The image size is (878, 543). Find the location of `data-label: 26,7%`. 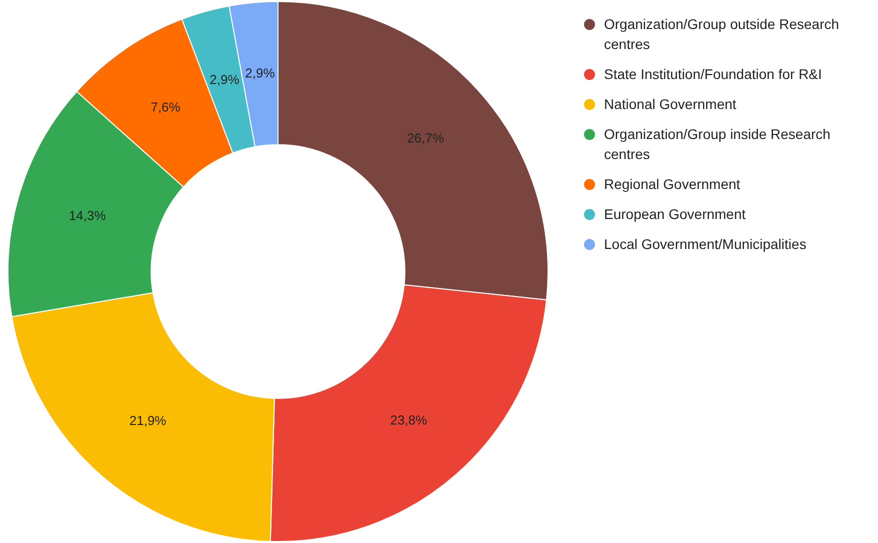

data-label: 26,7% is located at coordinates (425, 138).